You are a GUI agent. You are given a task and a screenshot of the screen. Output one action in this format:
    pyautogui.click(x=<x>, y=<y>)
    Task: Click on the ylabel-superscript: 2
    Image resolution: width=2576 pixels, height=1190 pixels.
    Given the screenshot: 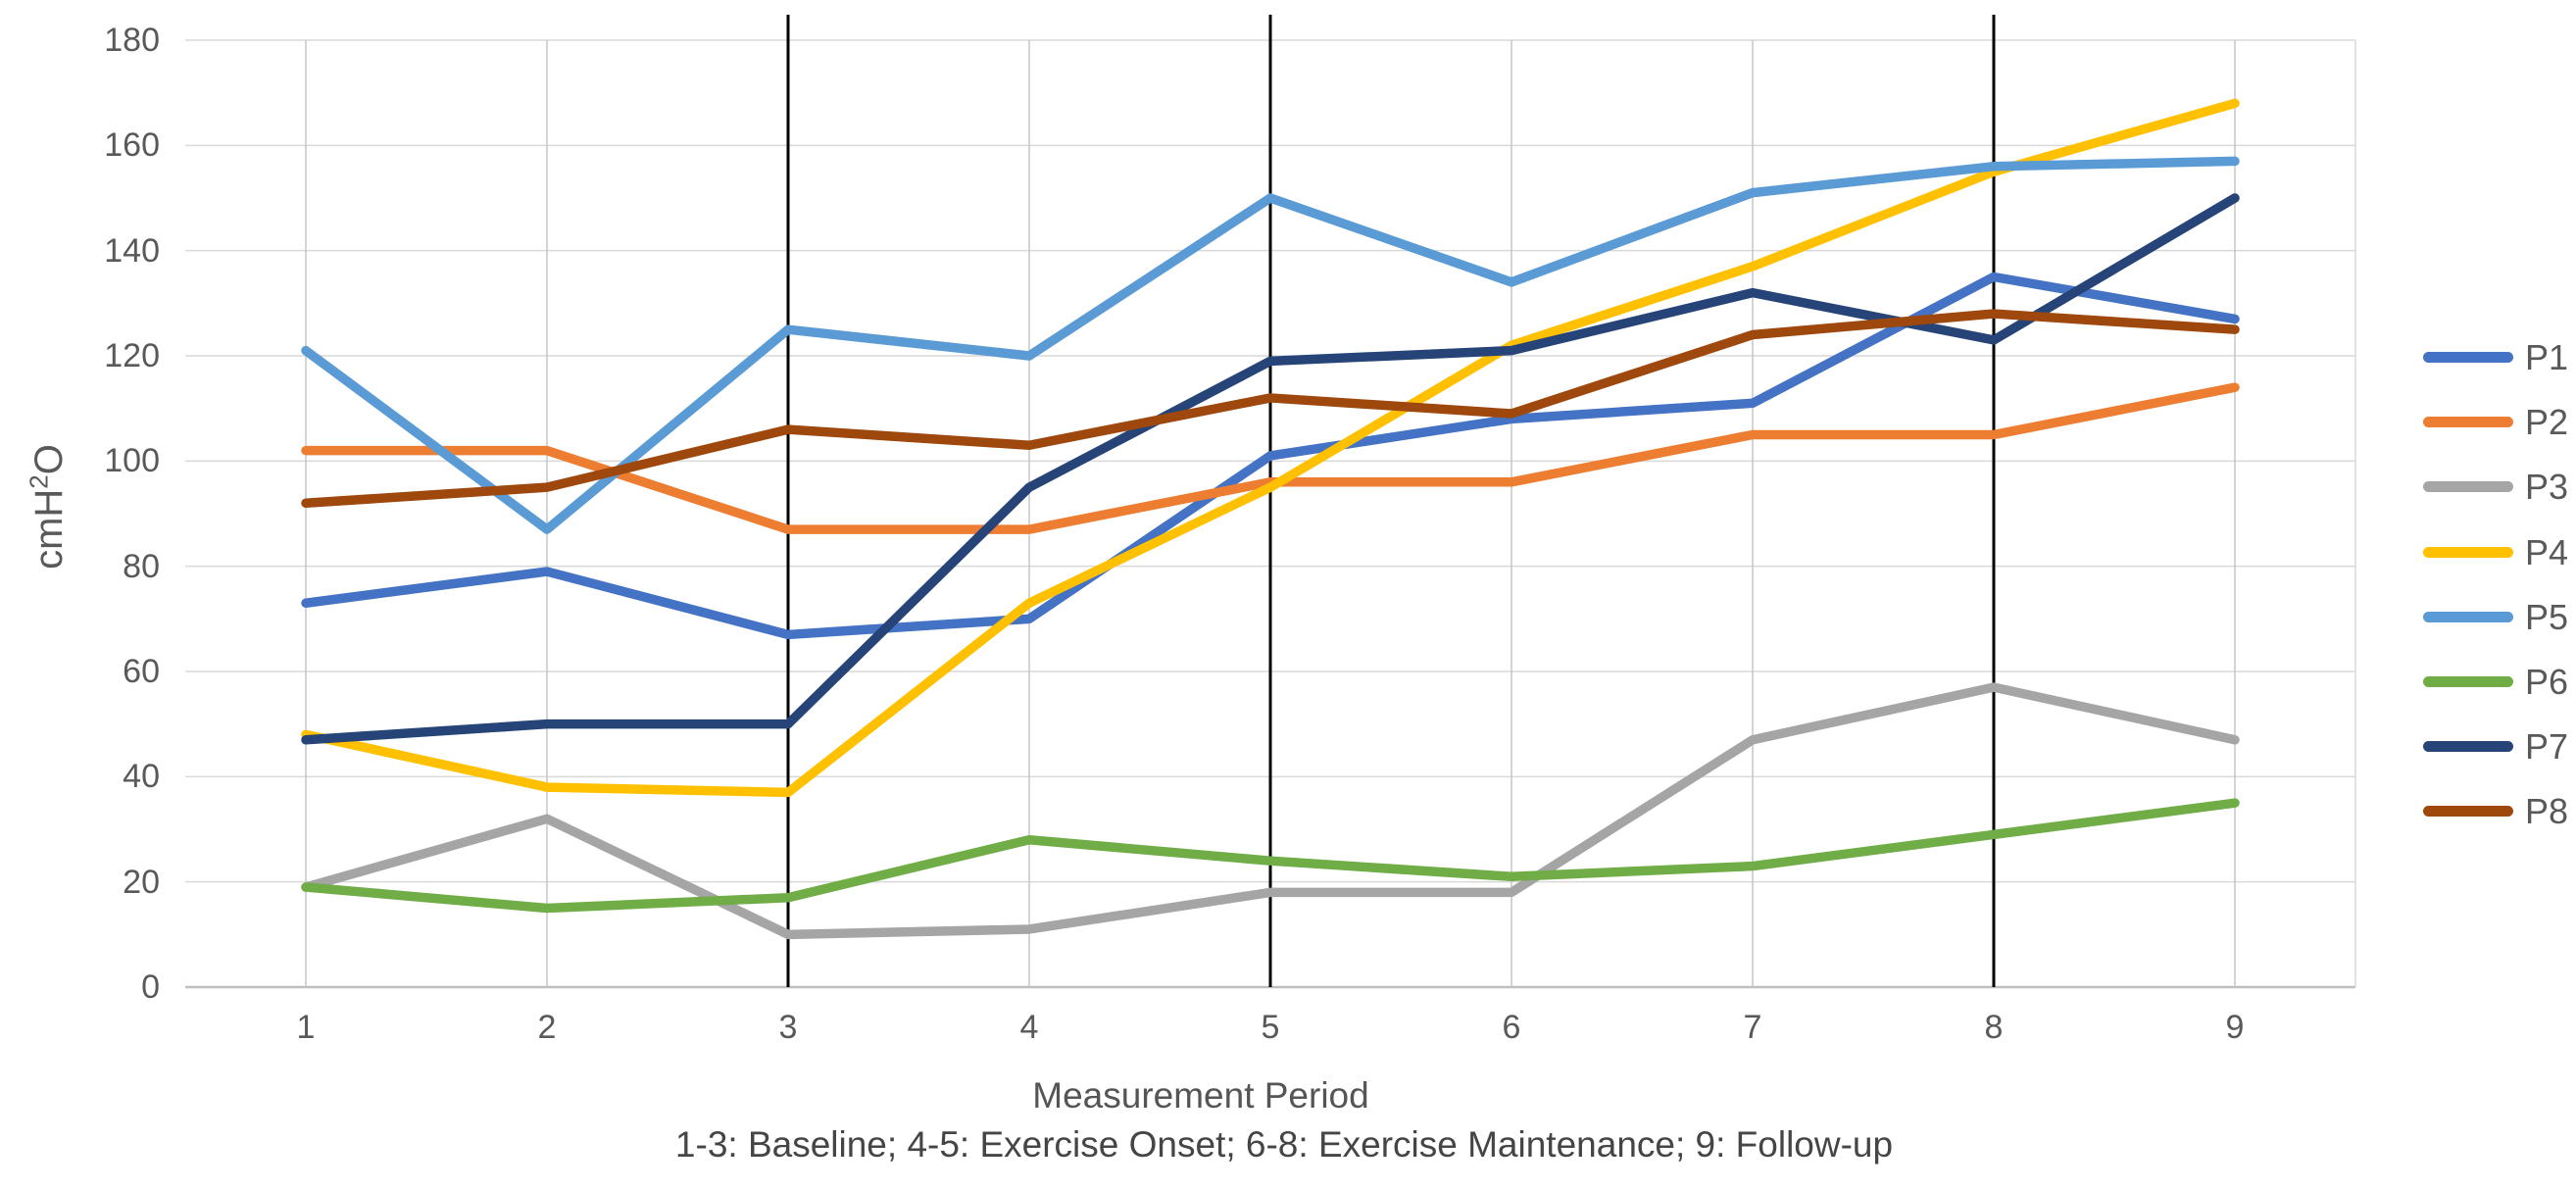 What is the action you would take?
    pyautogui.click(x=39, y=481)
    